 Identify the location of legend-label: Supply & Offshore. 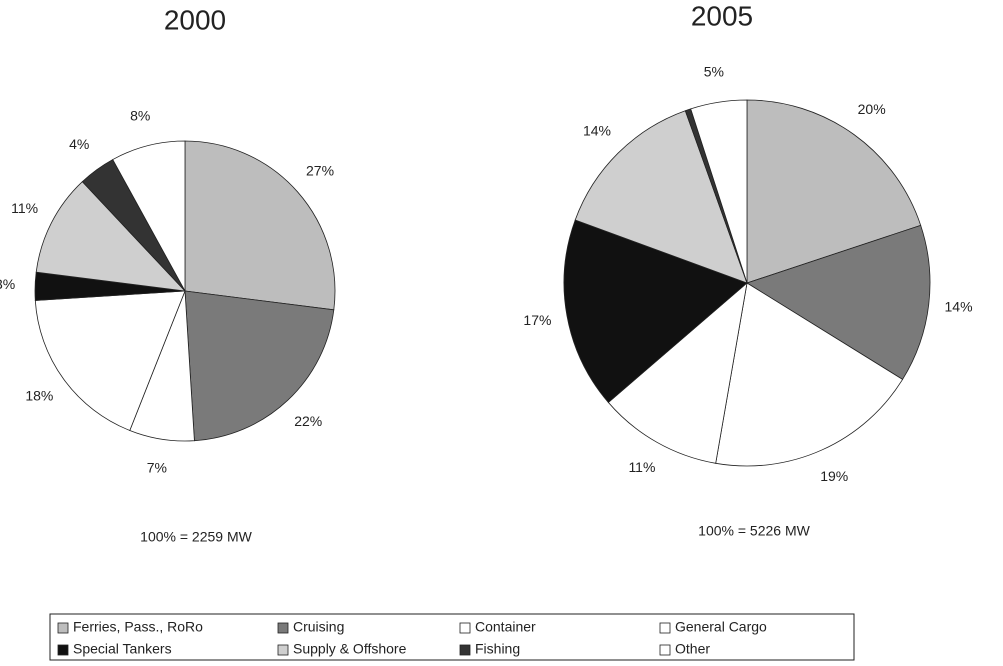
(350, 649).